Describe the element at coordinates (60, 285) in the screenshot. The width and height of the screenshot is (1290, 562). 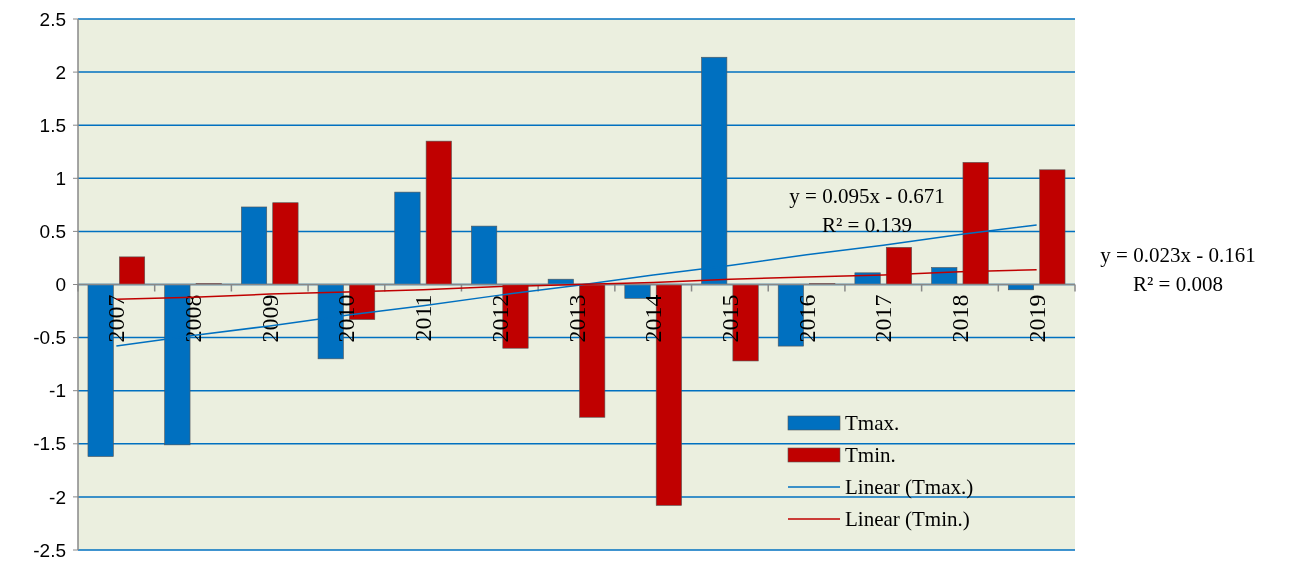
I see `y-tick-label: 0` at that location.